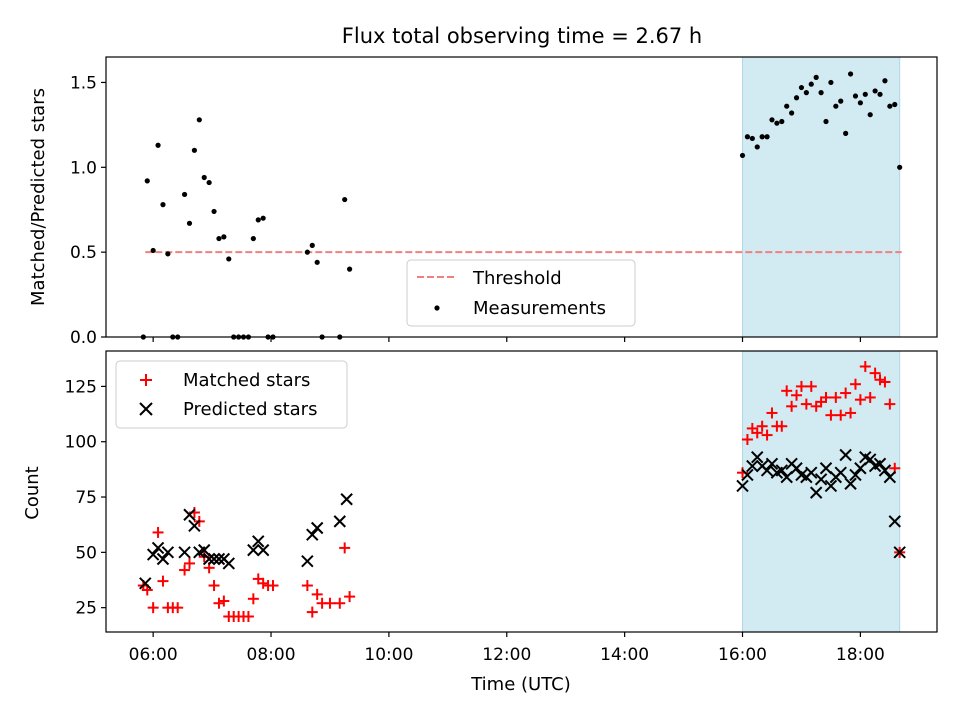 The width and height of the screenshot is (960, 720). What do you see at coordinates (83, 168) in the screenshot?
I see `y-tick-label: 1.0` at bounding box center [83, 168].